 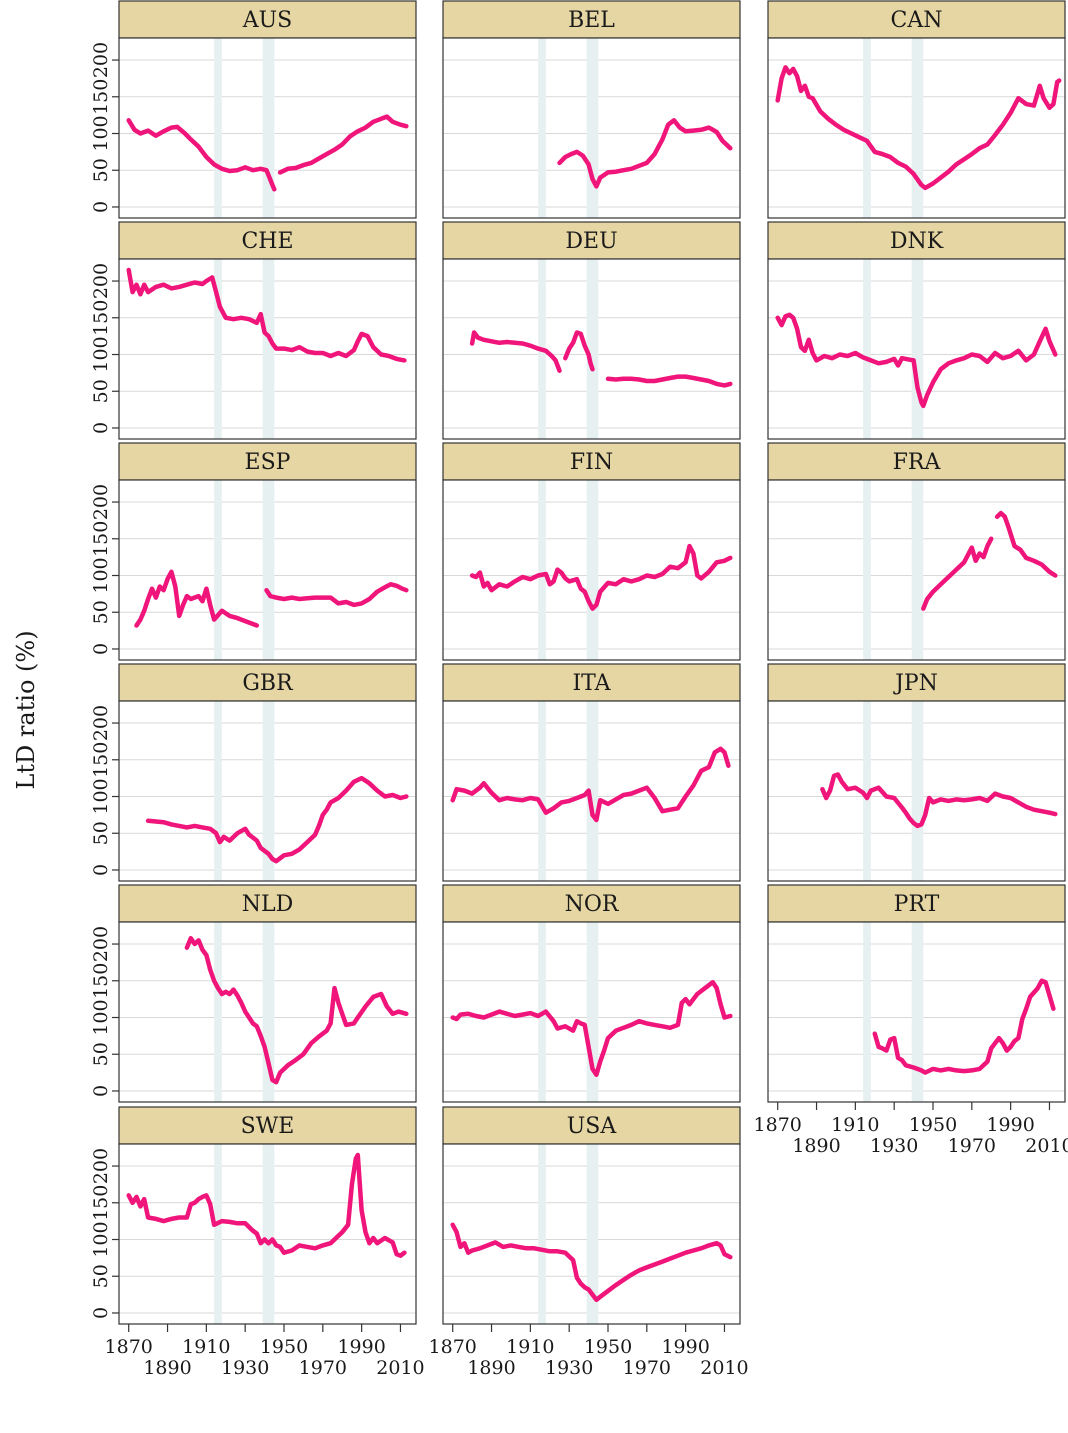 What do you see at coordinates (1046, 1146) in the screenshot?
I see `x-tick-label-prt-2010: 2010` at bounding box center [1046, 1146].